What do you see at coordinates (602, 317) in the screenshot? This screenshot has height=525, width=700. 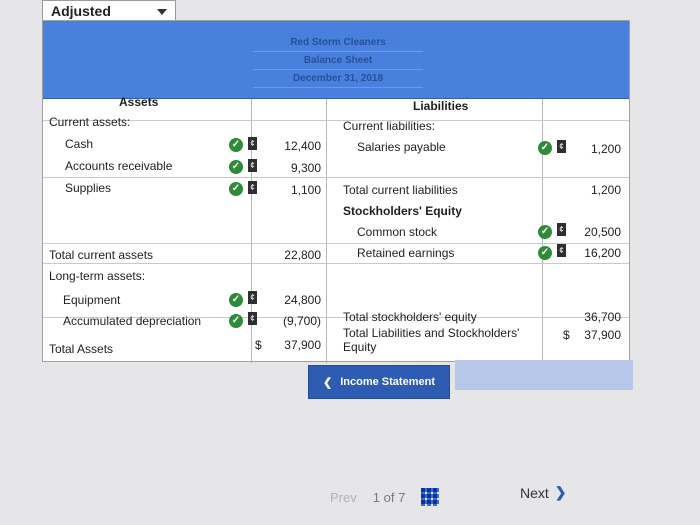 I see `total-stockholders-equity-value: 36,700` at bounding box center [602, 317].